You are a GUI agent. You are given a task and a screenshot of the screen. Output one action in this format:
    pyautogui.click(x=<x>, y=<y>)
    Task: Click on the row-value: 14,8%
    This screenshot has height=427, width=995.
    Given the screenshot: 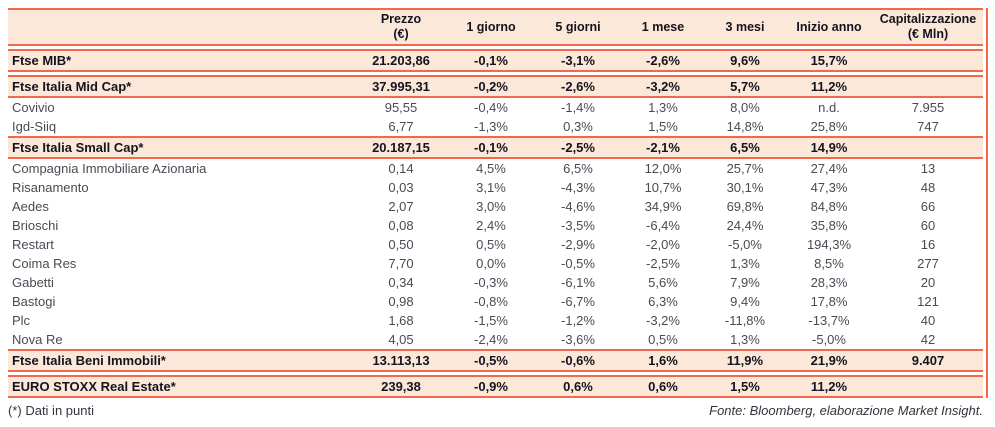 What is the action you would take?
    pyautogui.click(x=745, y=126)
    